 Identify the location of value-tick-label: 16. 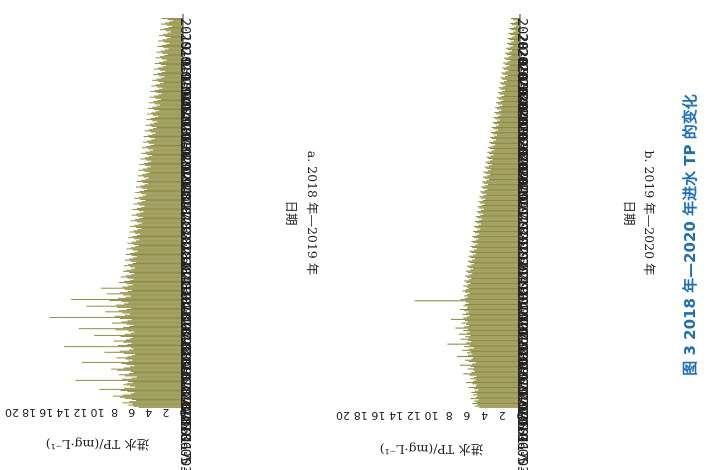
(46, 412).